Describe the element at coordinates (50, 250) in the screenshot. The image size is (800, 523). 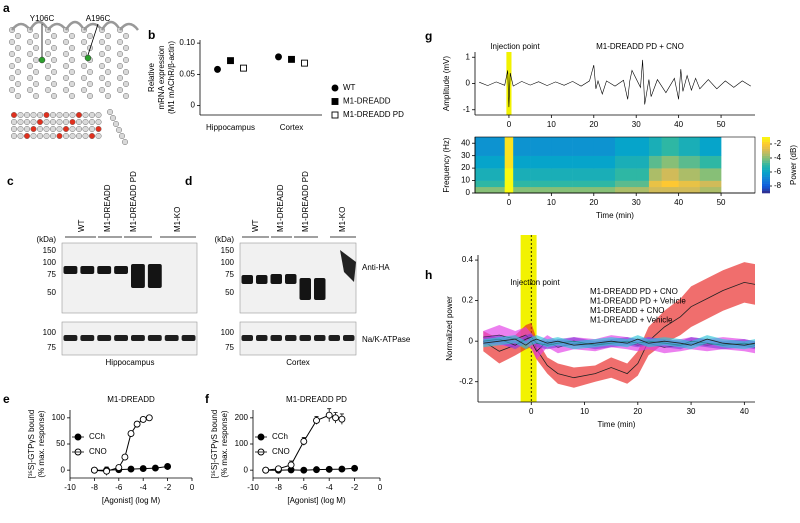
I see `marker-label: 150` at that location.